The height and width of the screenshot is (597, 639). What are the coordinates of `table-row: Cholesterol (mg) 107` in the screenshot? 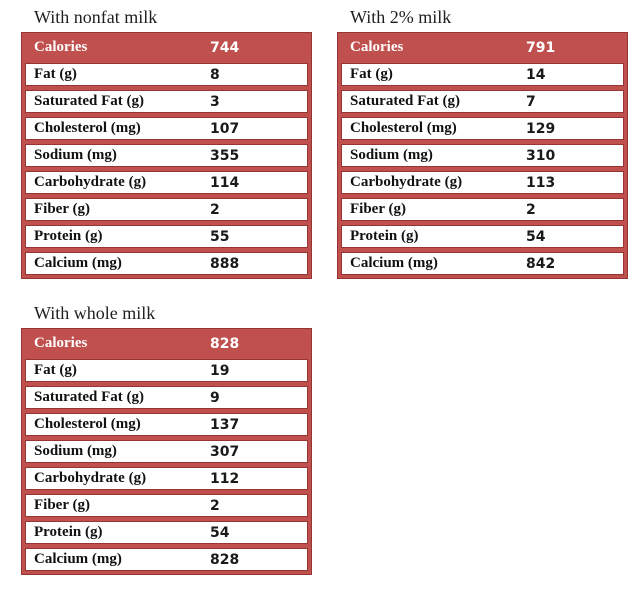 It's located at (166, 128).